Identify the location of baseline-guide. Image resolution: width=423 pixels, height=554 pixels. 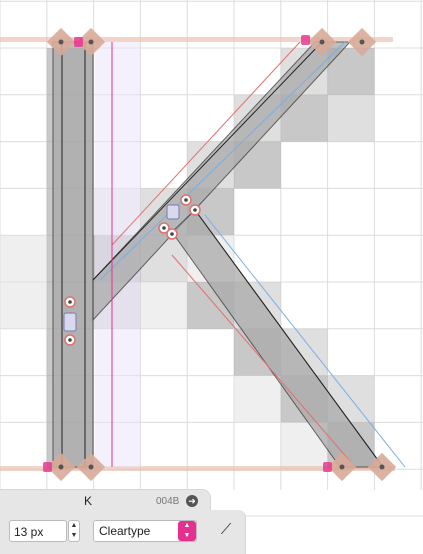
(197, 468).